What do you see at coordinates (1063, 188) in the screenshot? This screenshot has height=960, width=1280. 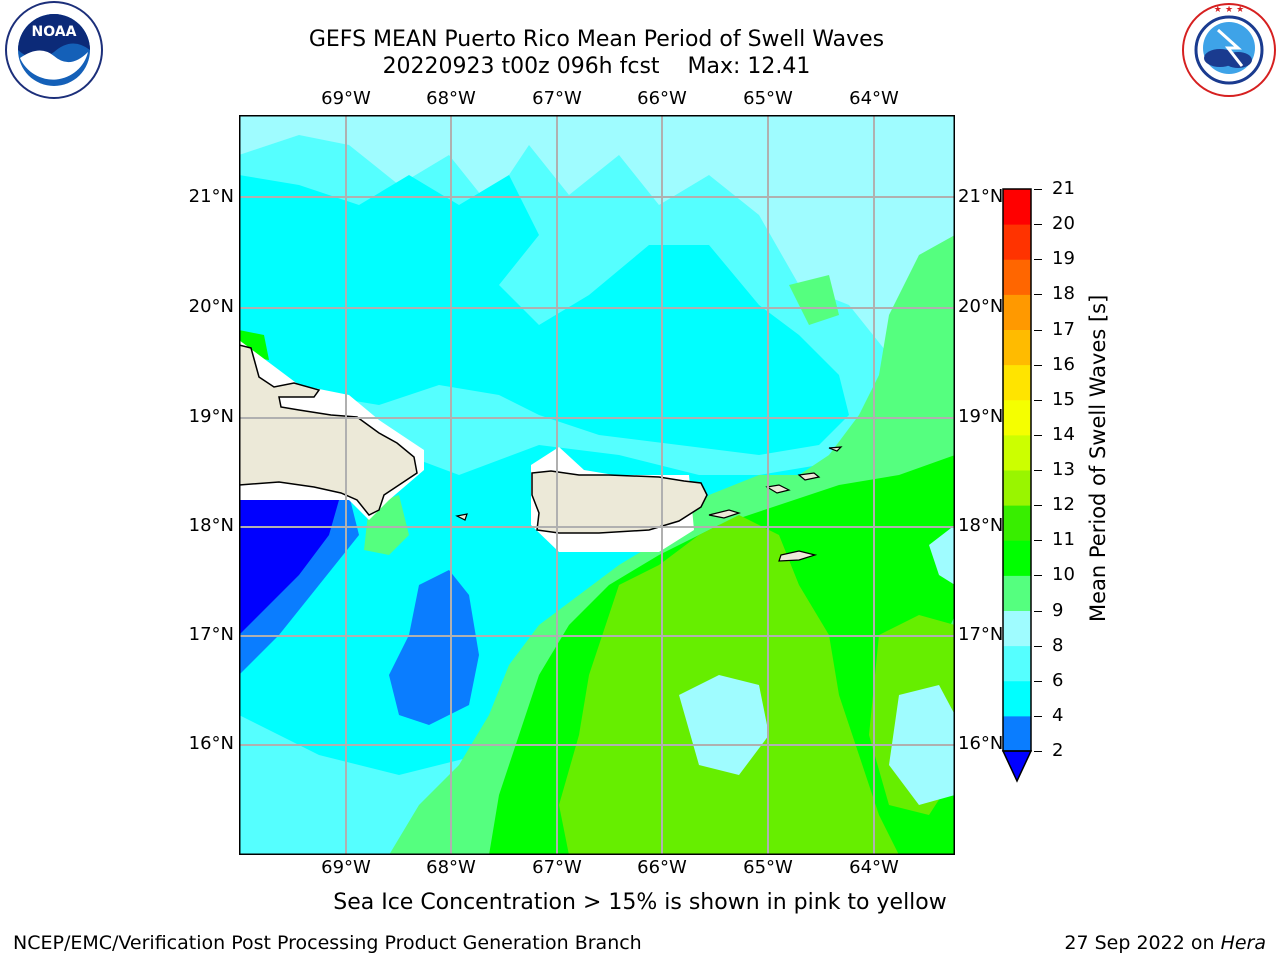 I see `colorbar-tick-21: 21` at bounding box center [1063, 188].